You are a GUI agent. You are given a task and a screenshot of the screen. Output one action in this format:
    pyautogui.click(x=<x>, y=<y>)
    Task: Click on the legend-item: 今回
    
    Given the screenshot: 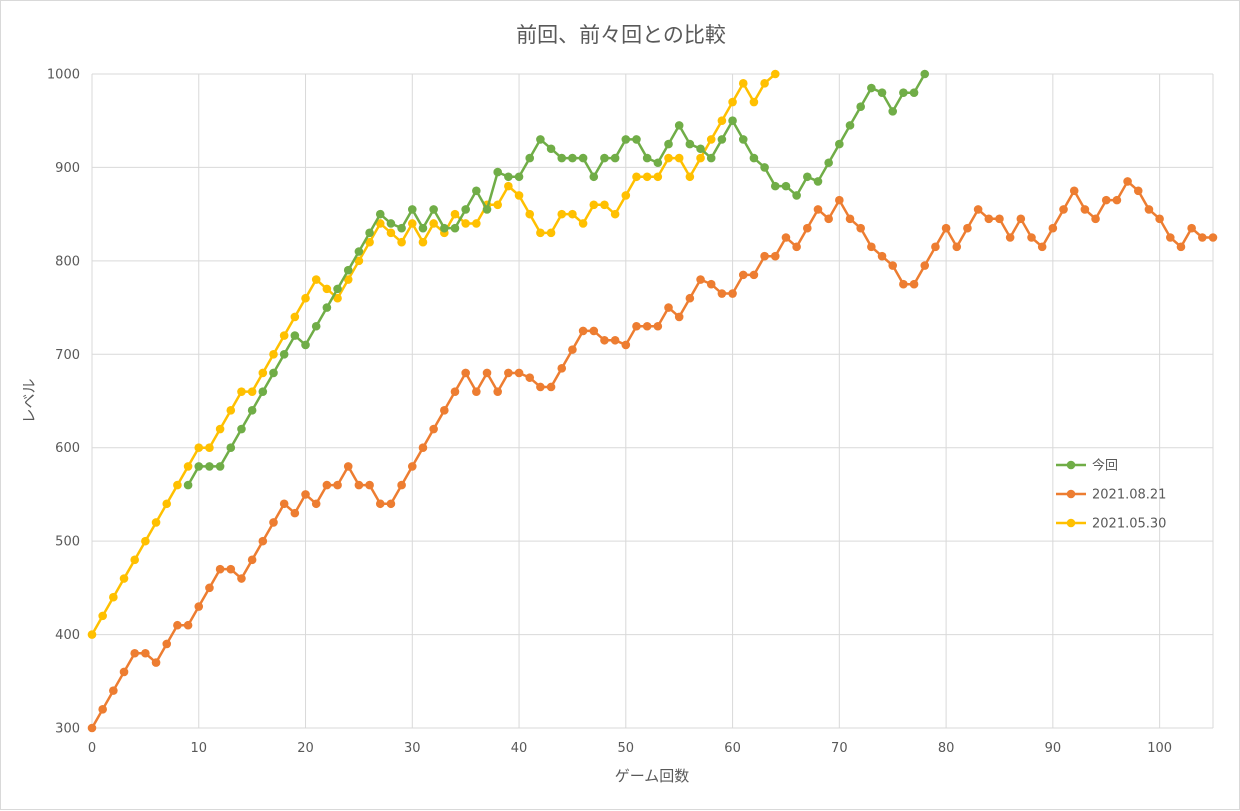 What is the action you would take?
    pyautogui.click(x=1087, y=466)
    